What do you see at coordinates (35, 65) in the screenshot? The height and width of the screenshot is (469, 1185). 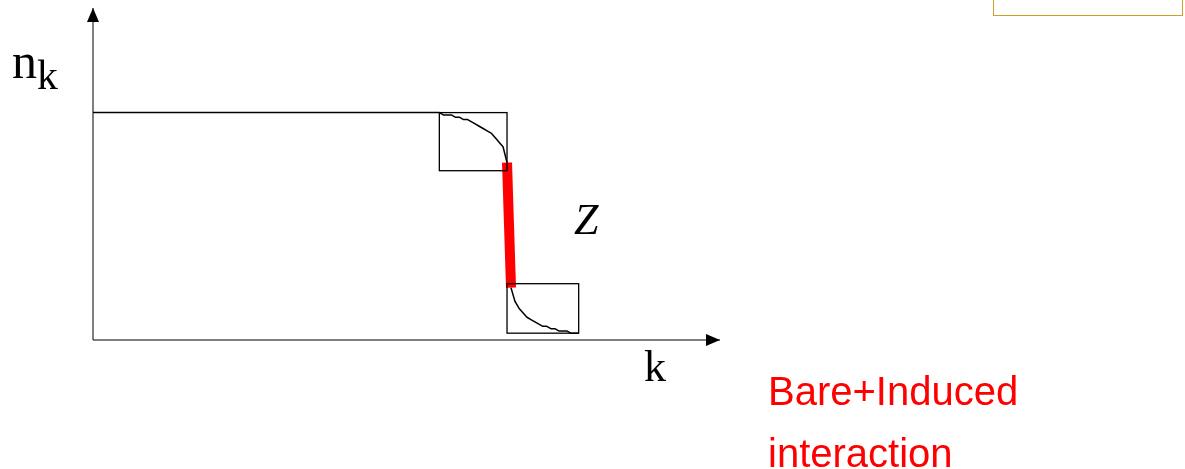 I see `y-axis-title: n$_{k}$` at bounding box center [35, 65].